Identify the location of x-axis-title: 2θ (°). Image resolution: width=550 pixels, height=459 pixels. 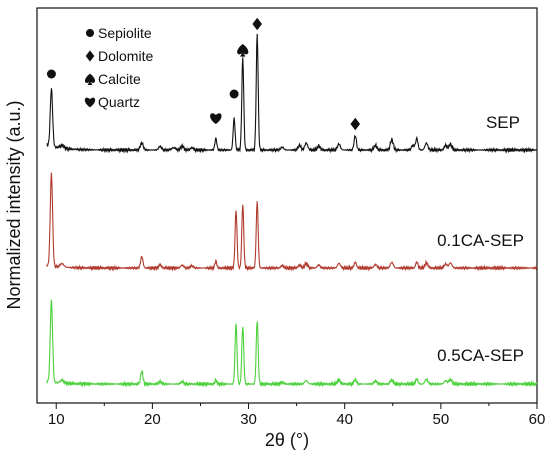
(287, 440).